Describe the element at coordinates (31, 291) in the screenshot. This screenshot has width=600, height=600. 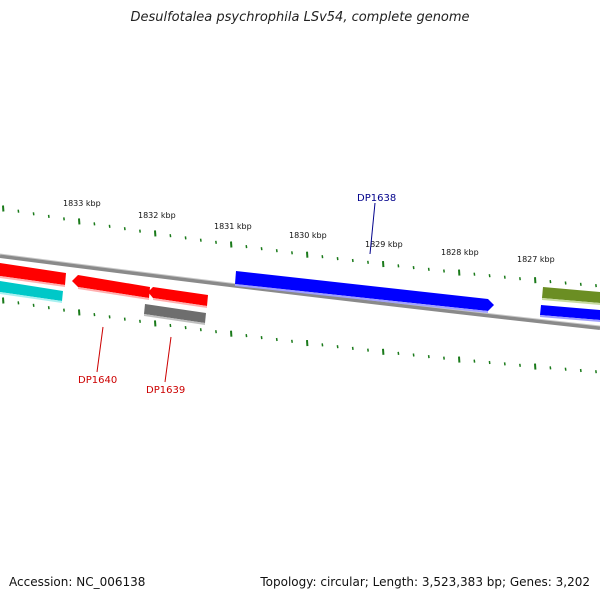
I see `gene-cyan-left` at that location.